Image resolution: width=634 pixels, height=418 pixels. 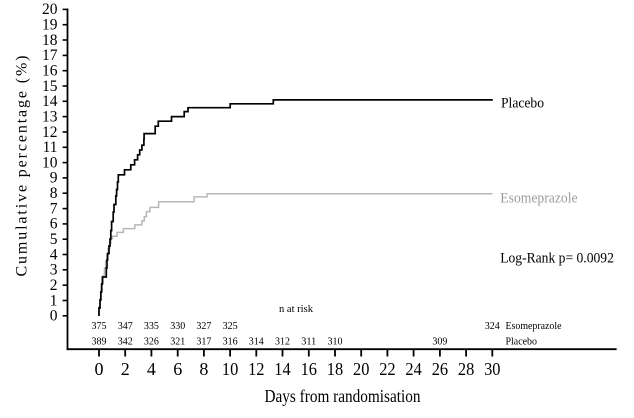 I want to click on svg-text: 24, so click(x=413, y=369).